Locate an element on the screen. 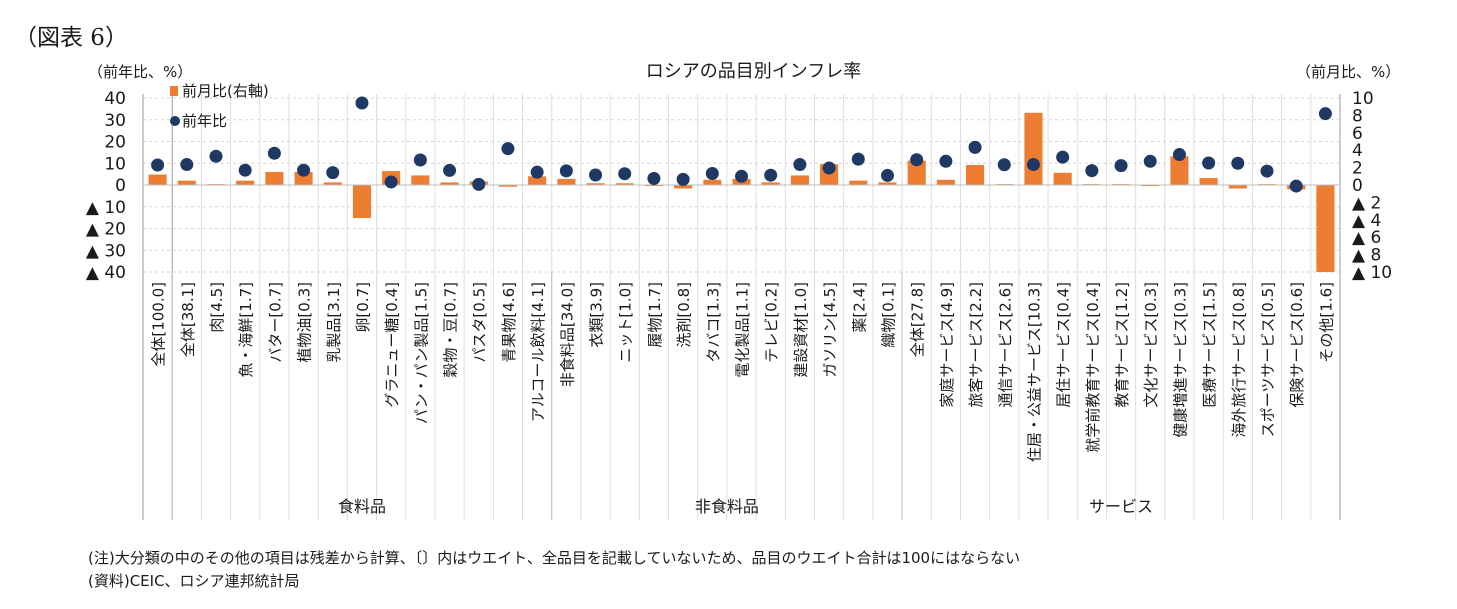  category-label-11: パスタ[0.5] is located at coordinates (480, 322).